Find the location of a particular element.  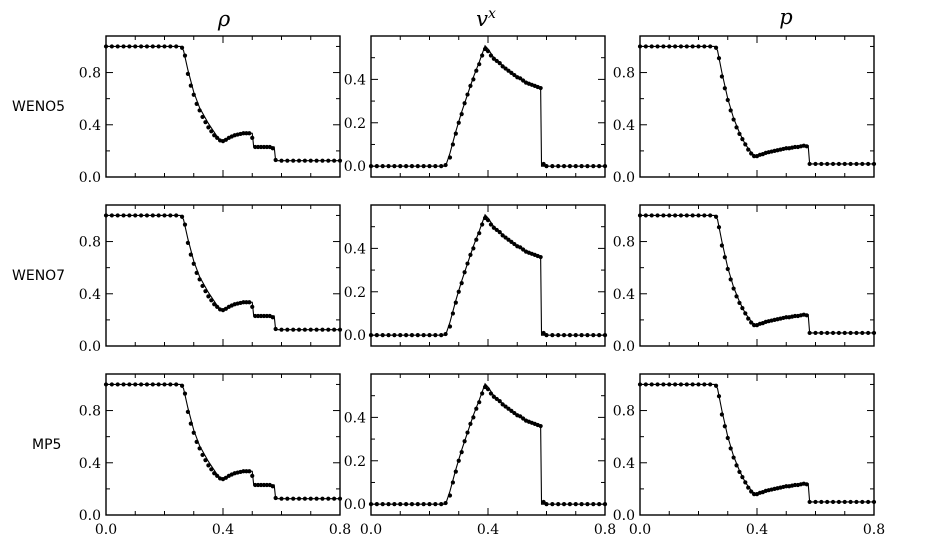

x-tick-label: 0.0 is located at coordinates (371, 530).